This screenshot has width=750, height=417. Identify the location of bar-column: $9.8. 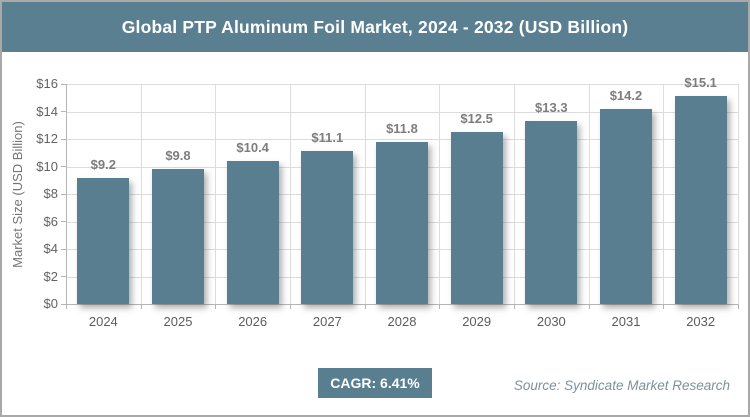
(178, 194).